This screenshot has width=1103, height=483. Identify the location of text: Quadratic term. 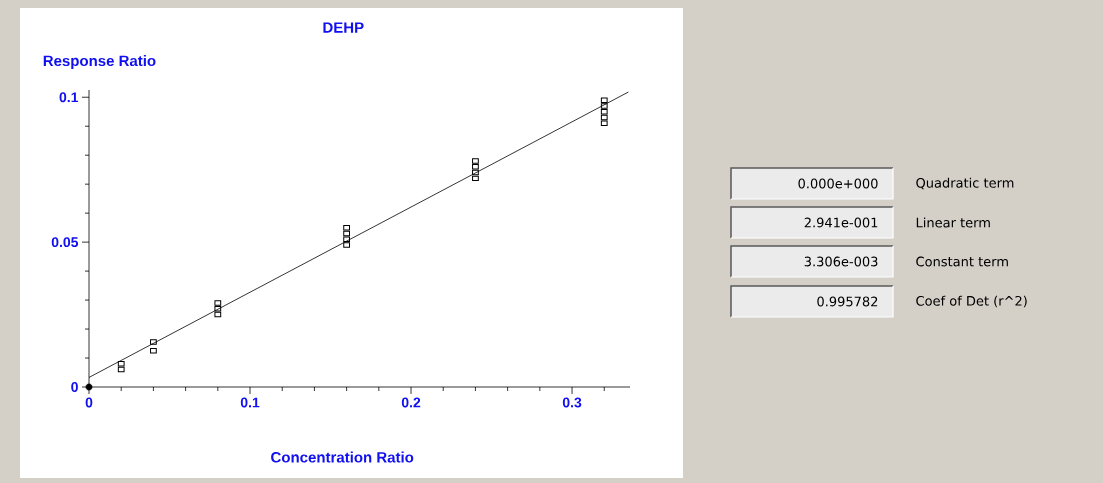
(965, 183).